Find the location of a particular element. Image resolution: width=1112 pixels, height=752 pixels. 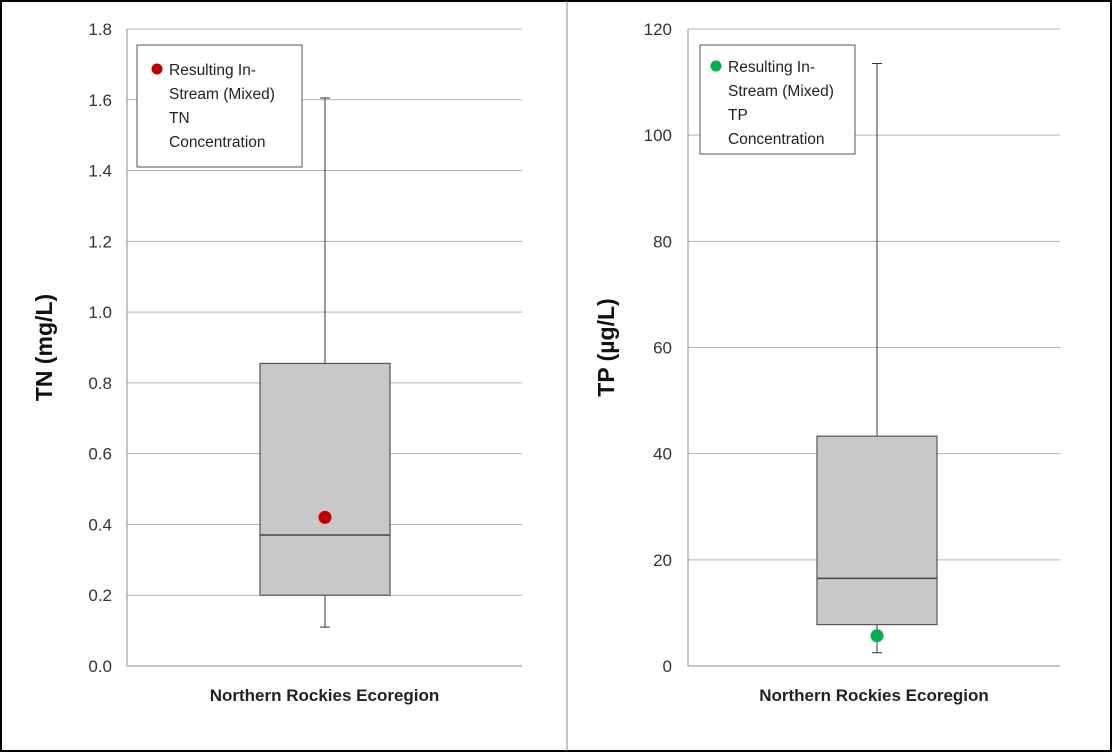

y-tick-label: 20 is located at coordinates (662, 560).